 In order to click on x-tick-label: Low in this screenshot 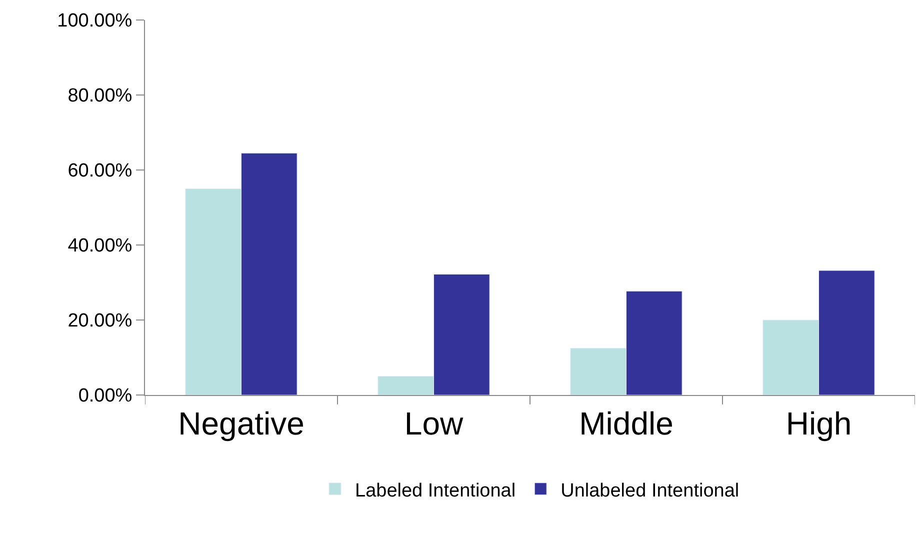, I will do `click(434, 423)`.